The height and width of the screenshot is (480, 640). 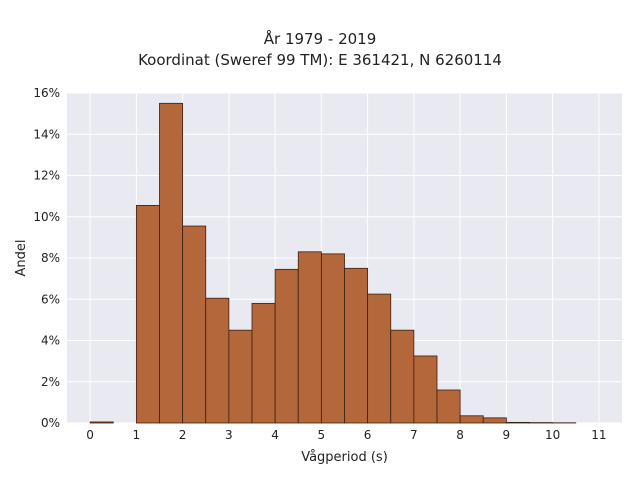 What do you see at coordinates (344, 457) in the screenshot?
I see `x-axis-label: Vågperiod (s)` at bounding box center [344, 457].